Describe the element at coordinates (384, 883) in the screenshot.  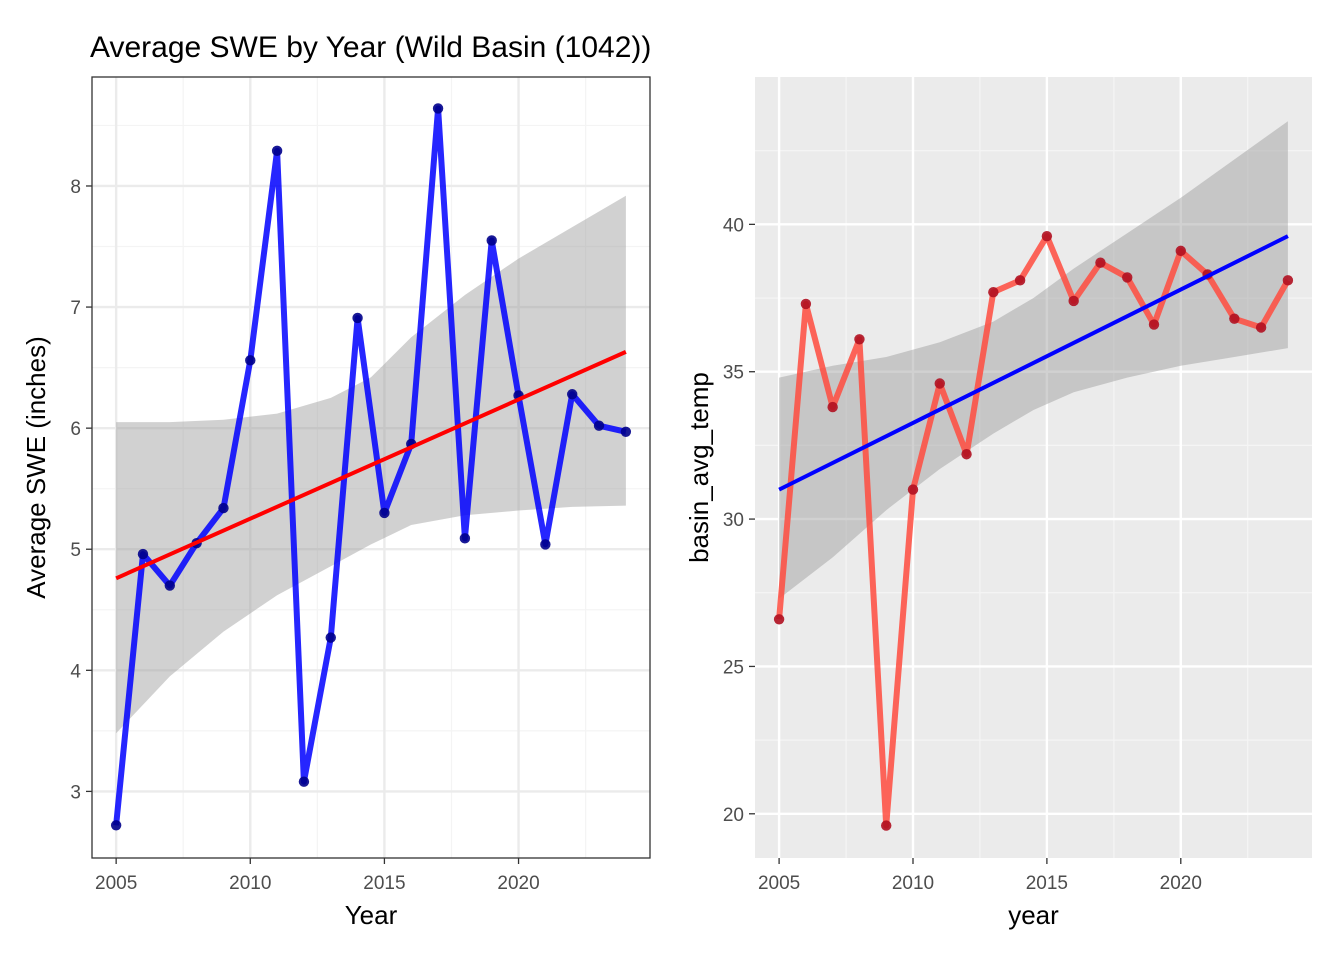
I see `swe-x-tick-label: 2015` at that location.